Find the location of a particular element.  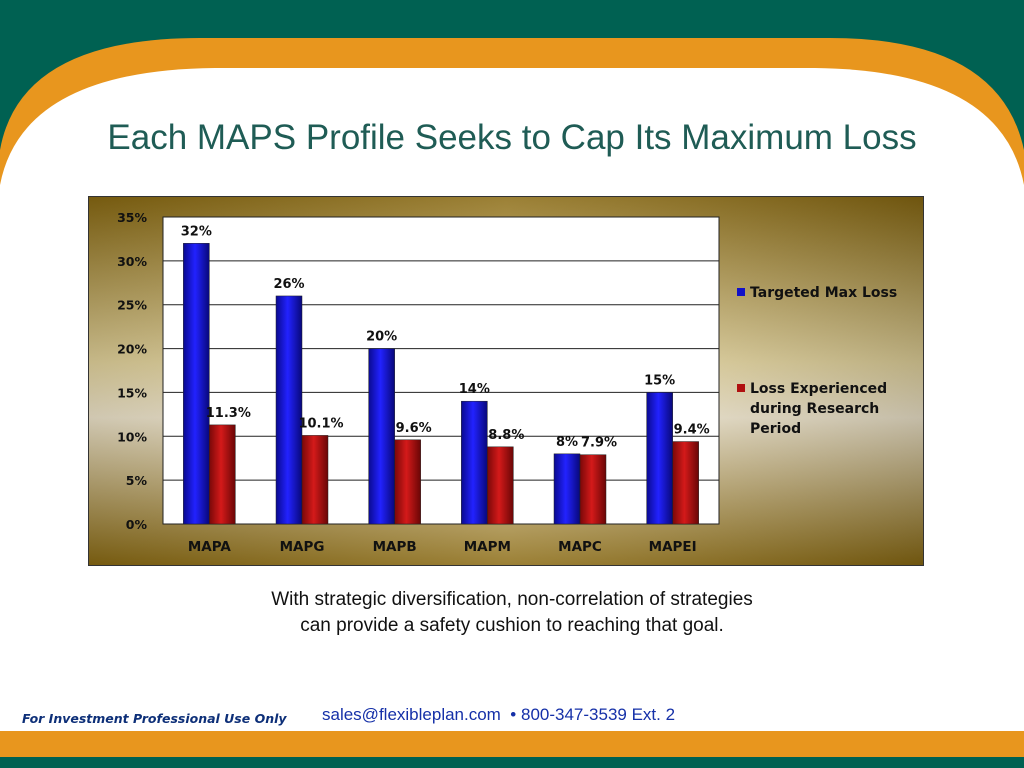

y-tick-label: 0% is located at coordinates (137, 524).